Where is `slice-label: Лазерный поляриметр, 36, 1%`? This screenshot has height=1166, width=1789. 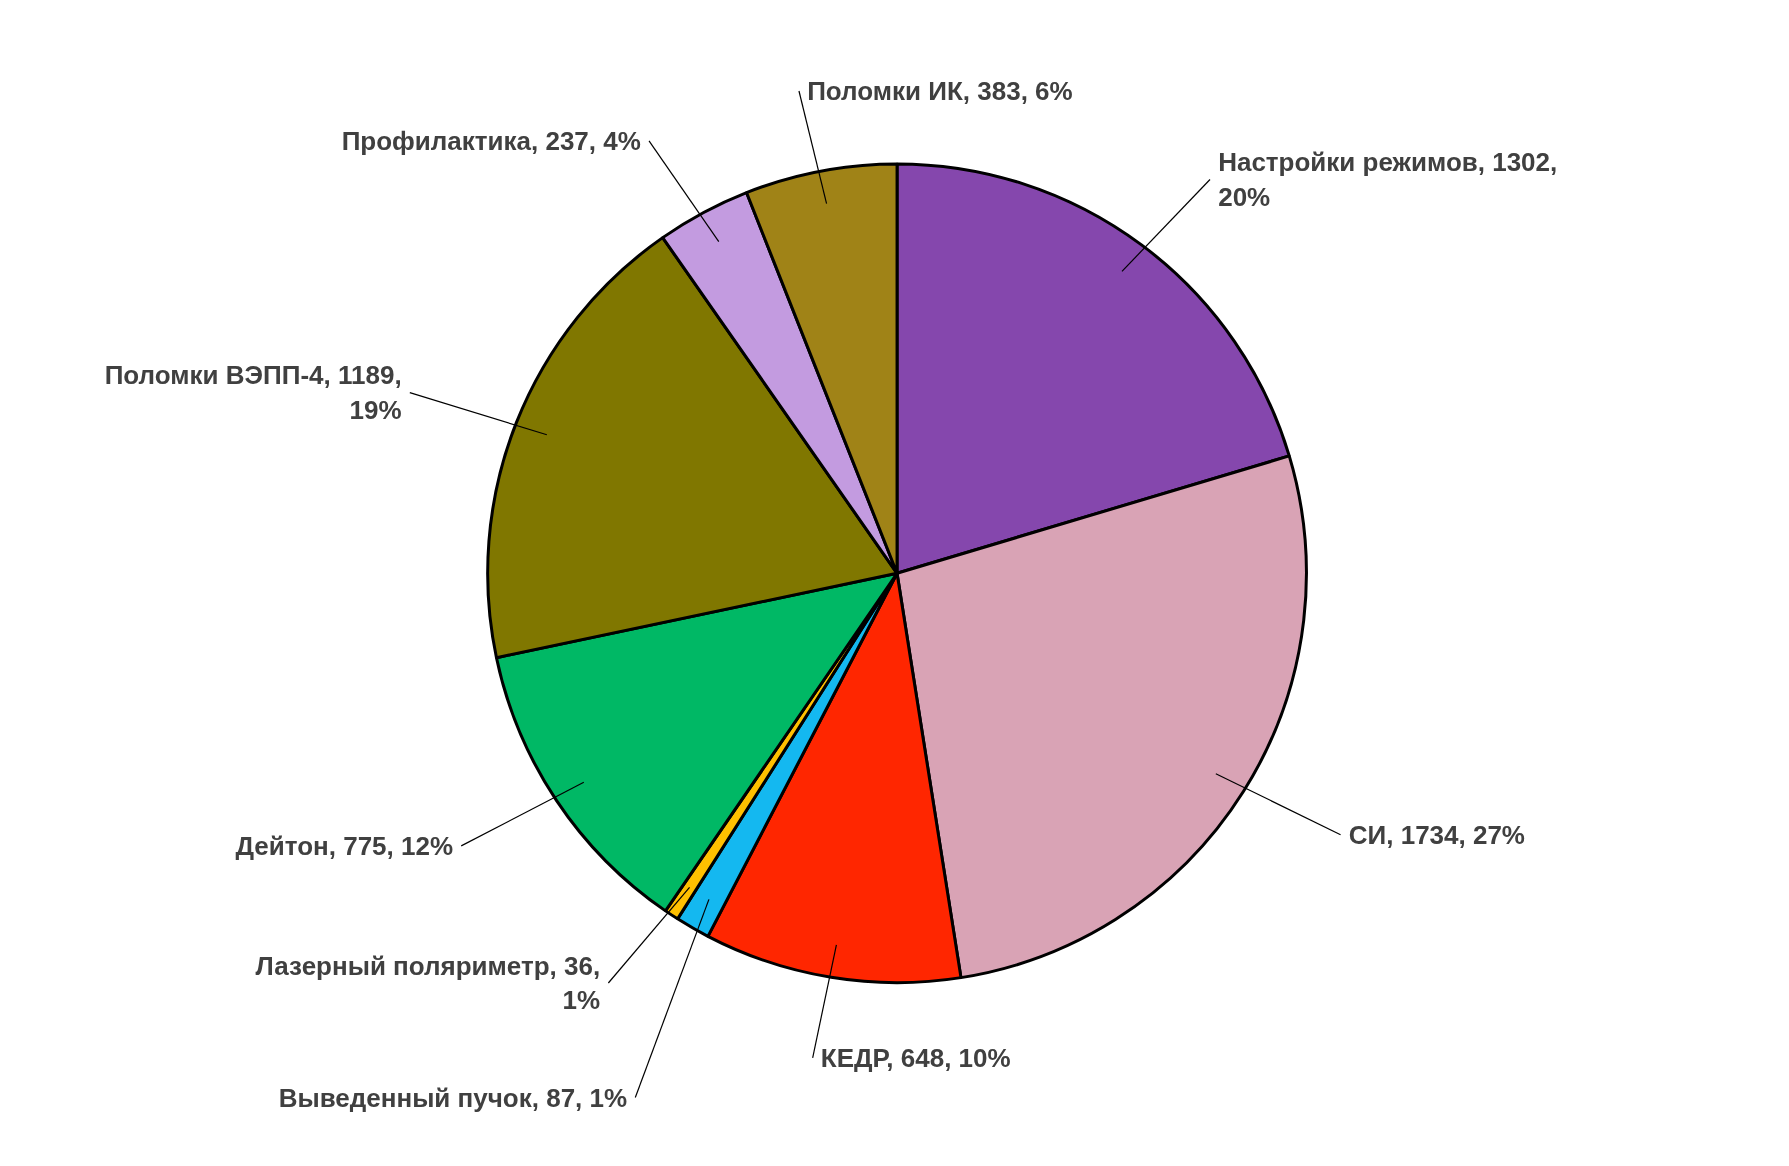 slice-label: Лазерный поляриметр, 36, 1% is located at coordinates (428, 983).